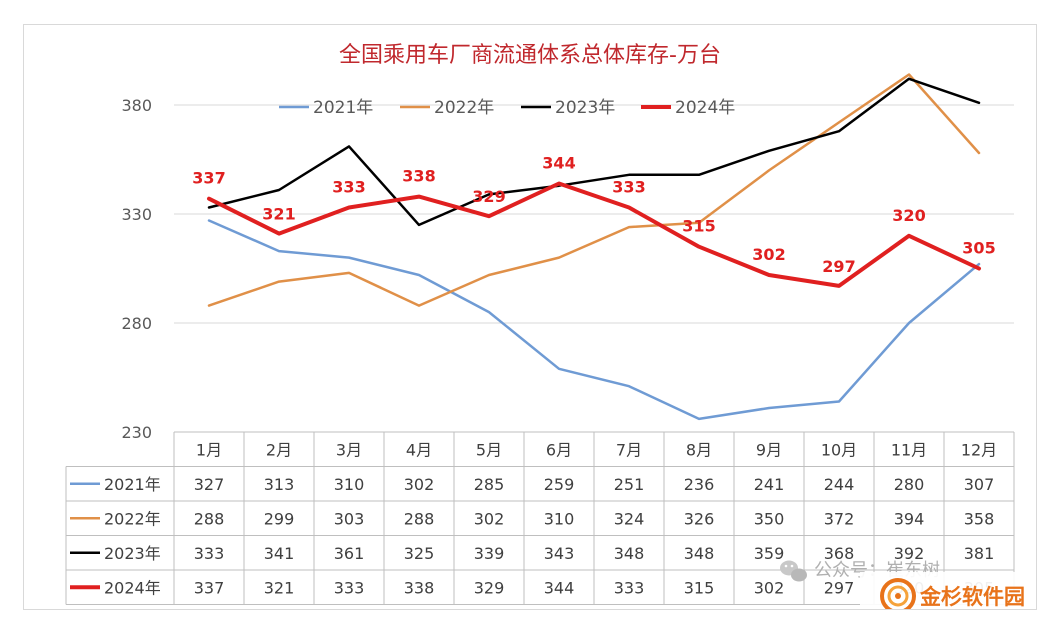 The height and width of the screenshot is (622, 1058). Describe the element at coordinates (699, 449) in the screenshot. I see `x-tick-label: 8月` at that location.